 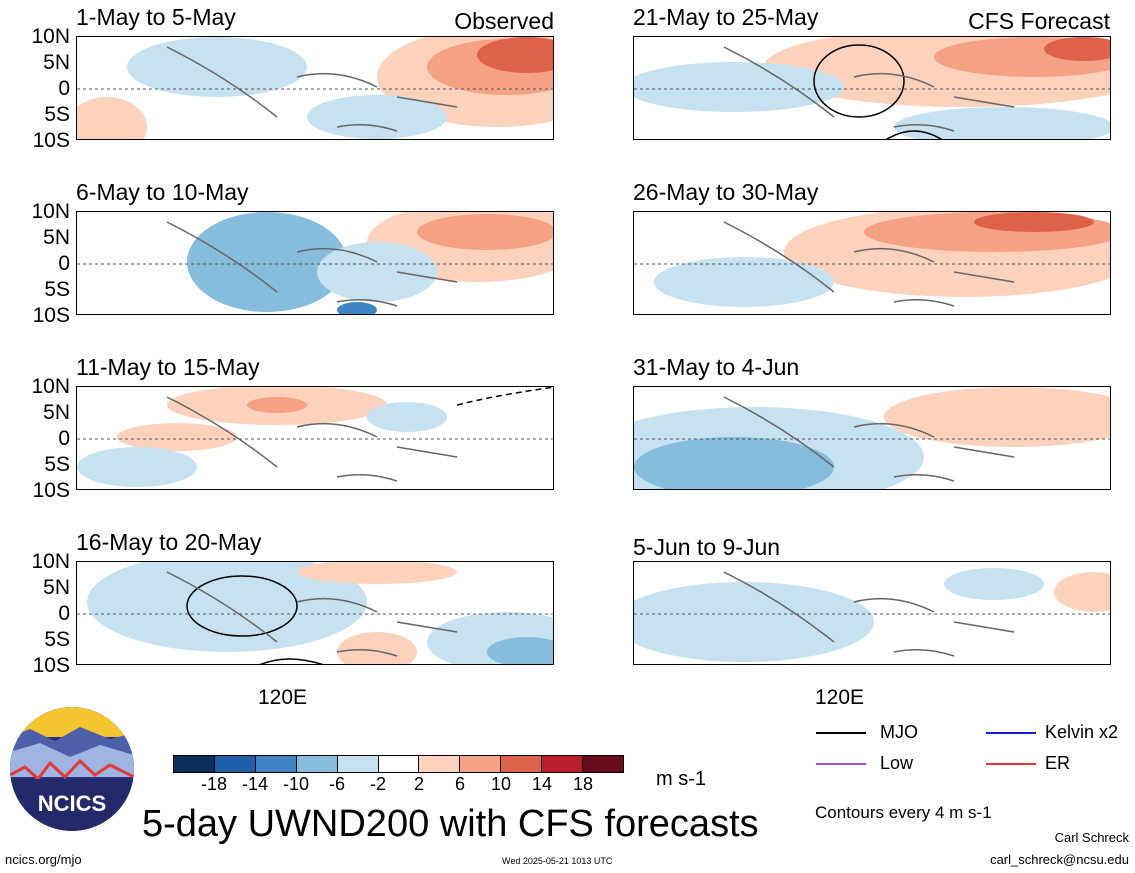 What do you see at coordinates (450, 824) in the screenshot?
I see `figure-title: 5-day UWND200 with CFS forecasts` at bounding box center [450, 824].